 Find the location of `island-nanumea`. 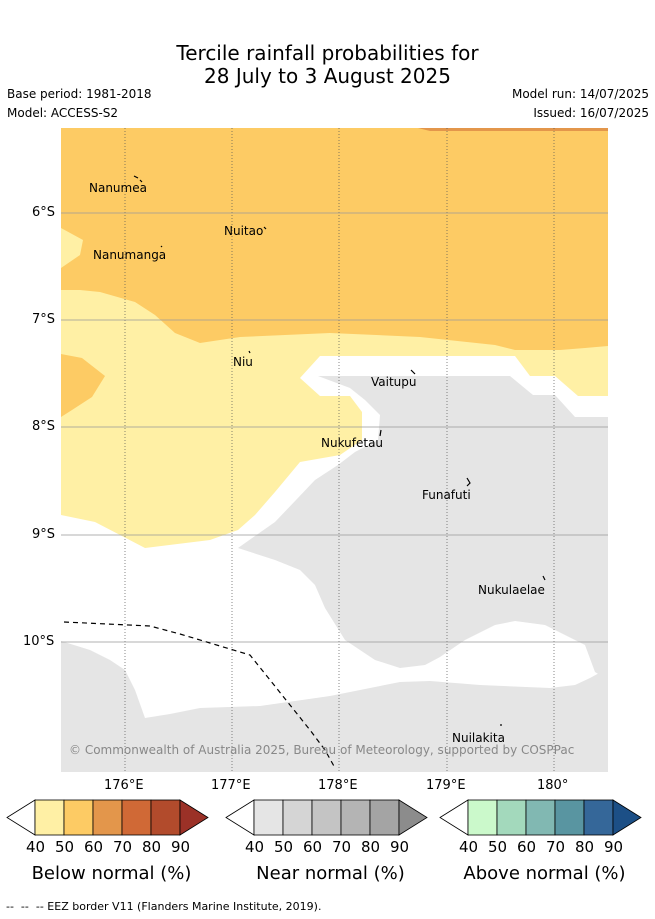

island-nanumea is located at coordinates (138, 179).